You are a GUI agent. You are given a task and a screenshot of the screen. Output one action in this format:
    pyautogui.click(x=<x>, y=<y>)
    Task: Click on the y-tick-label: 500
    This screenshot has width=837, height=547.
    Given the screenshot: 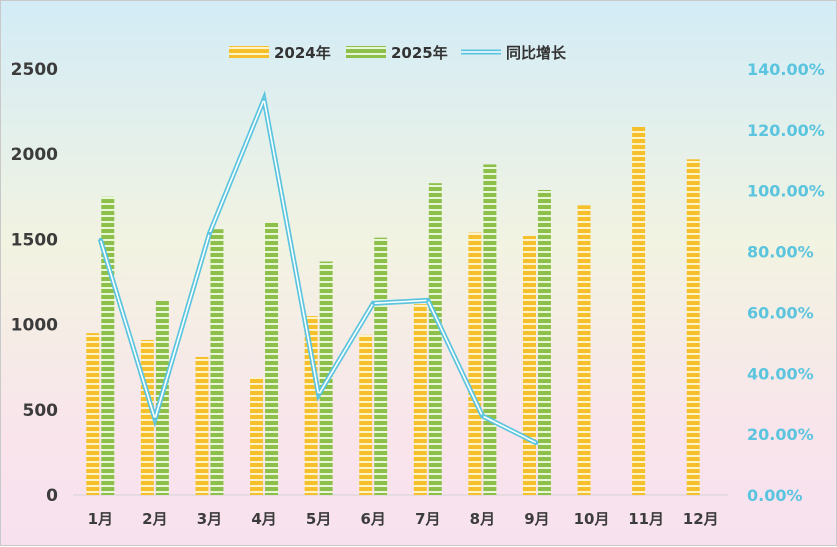 What is the action you would take?
    pyautogui.click(x=41, y=411)
    